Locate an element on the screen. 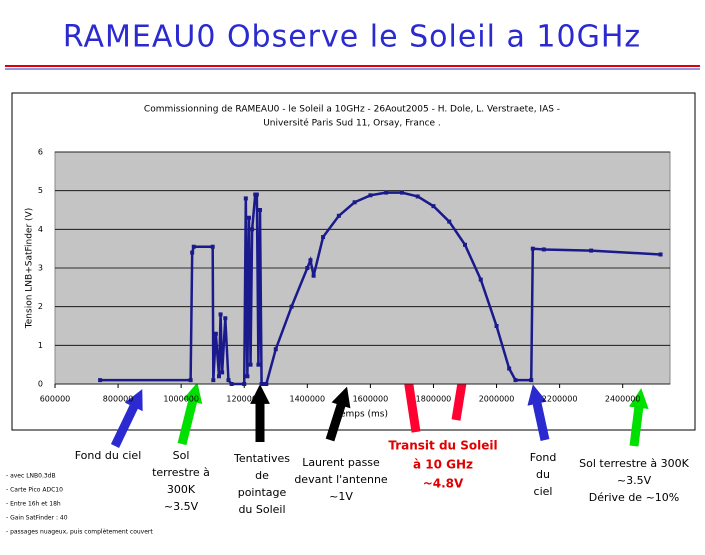  x-tick-label: 800000 is located at coordinates (118, 399).